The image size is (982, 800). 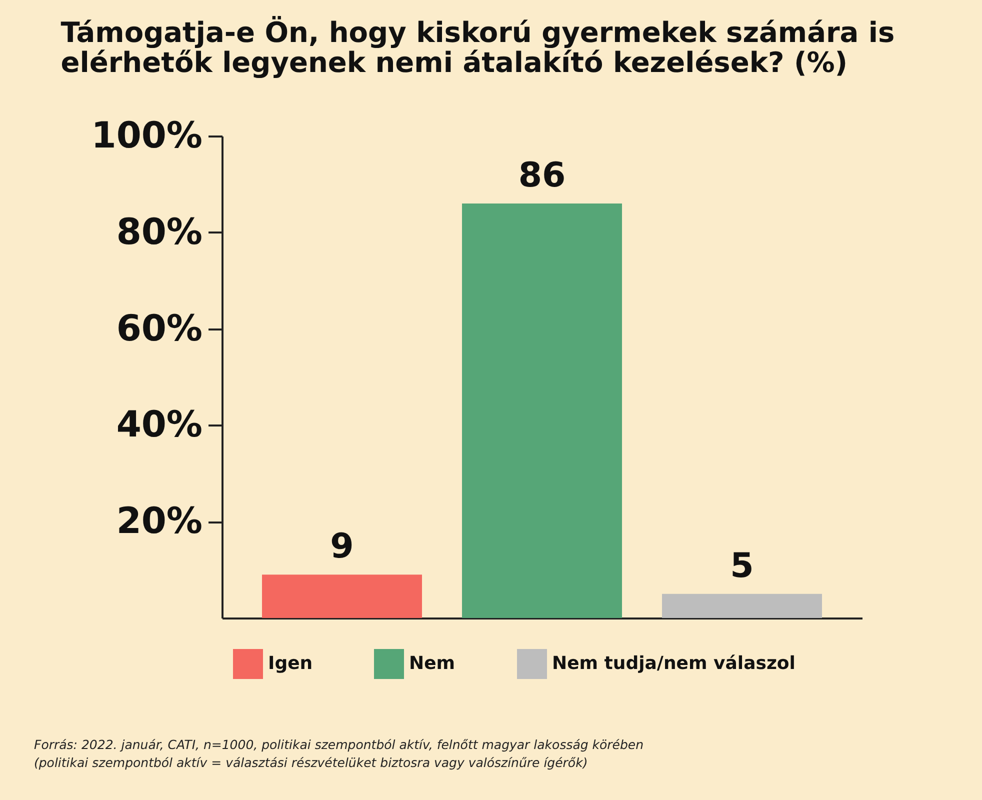 I want to click on text: (politikai szempontból aktív = választási részvételüket biztosra vagy valószínűre ígérők), so click(x=311, y=763).